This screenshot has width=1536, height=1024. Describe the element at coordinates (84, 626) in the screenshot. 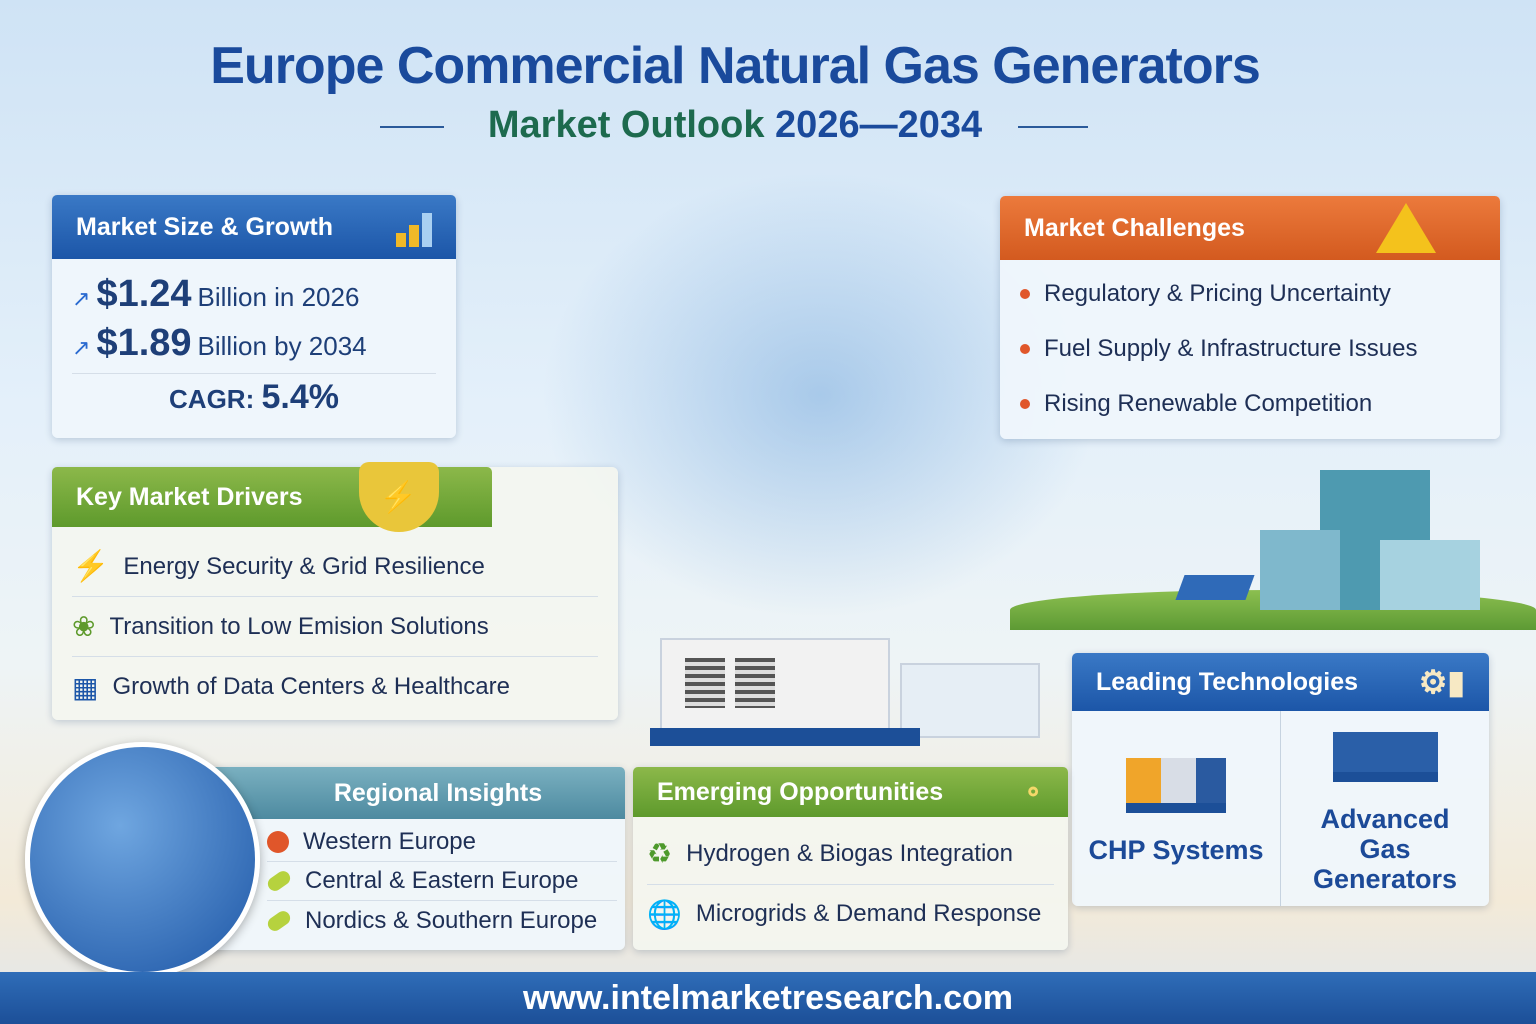

I see `leaf-icon: ❀` at that location.